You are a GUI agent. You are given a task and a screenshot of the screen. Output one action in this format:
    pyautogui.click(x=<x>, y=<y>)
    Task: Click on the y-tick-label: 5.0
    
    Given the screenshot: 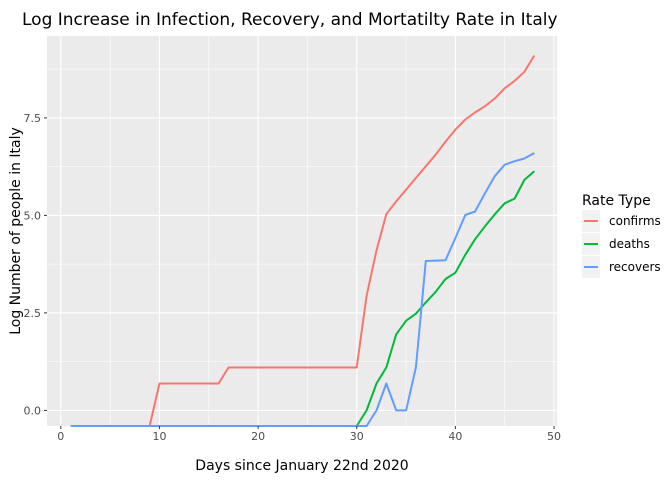 What is the action you would take?
    pyautogui.click(x=33, y=215)
    